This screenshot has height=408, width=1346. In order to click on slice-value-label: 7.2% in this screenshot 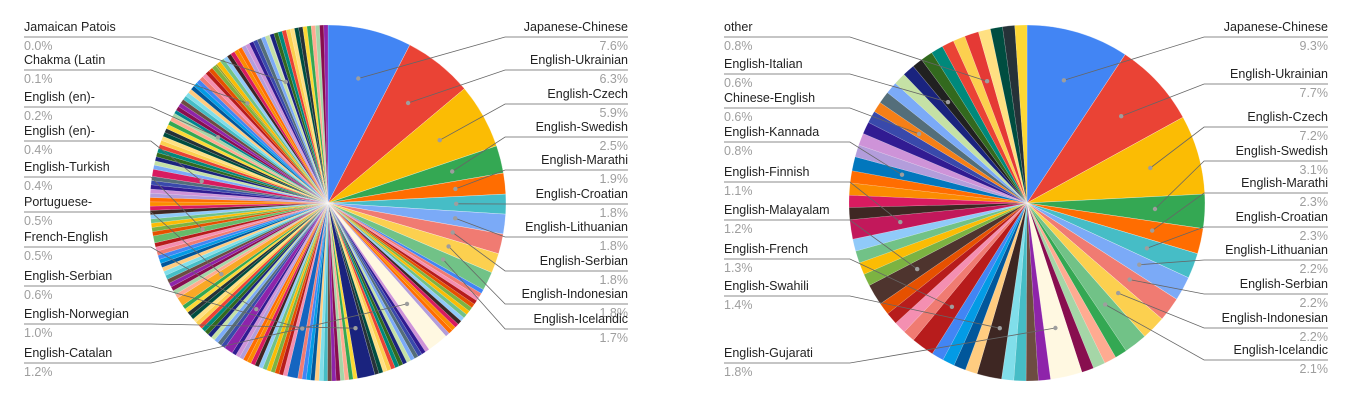, I will do `click(1314, 136)`.